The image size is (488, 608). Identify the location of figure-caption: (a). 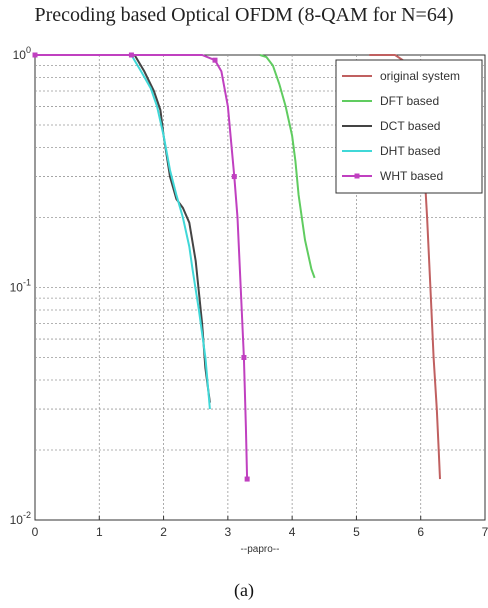
(244, 590).